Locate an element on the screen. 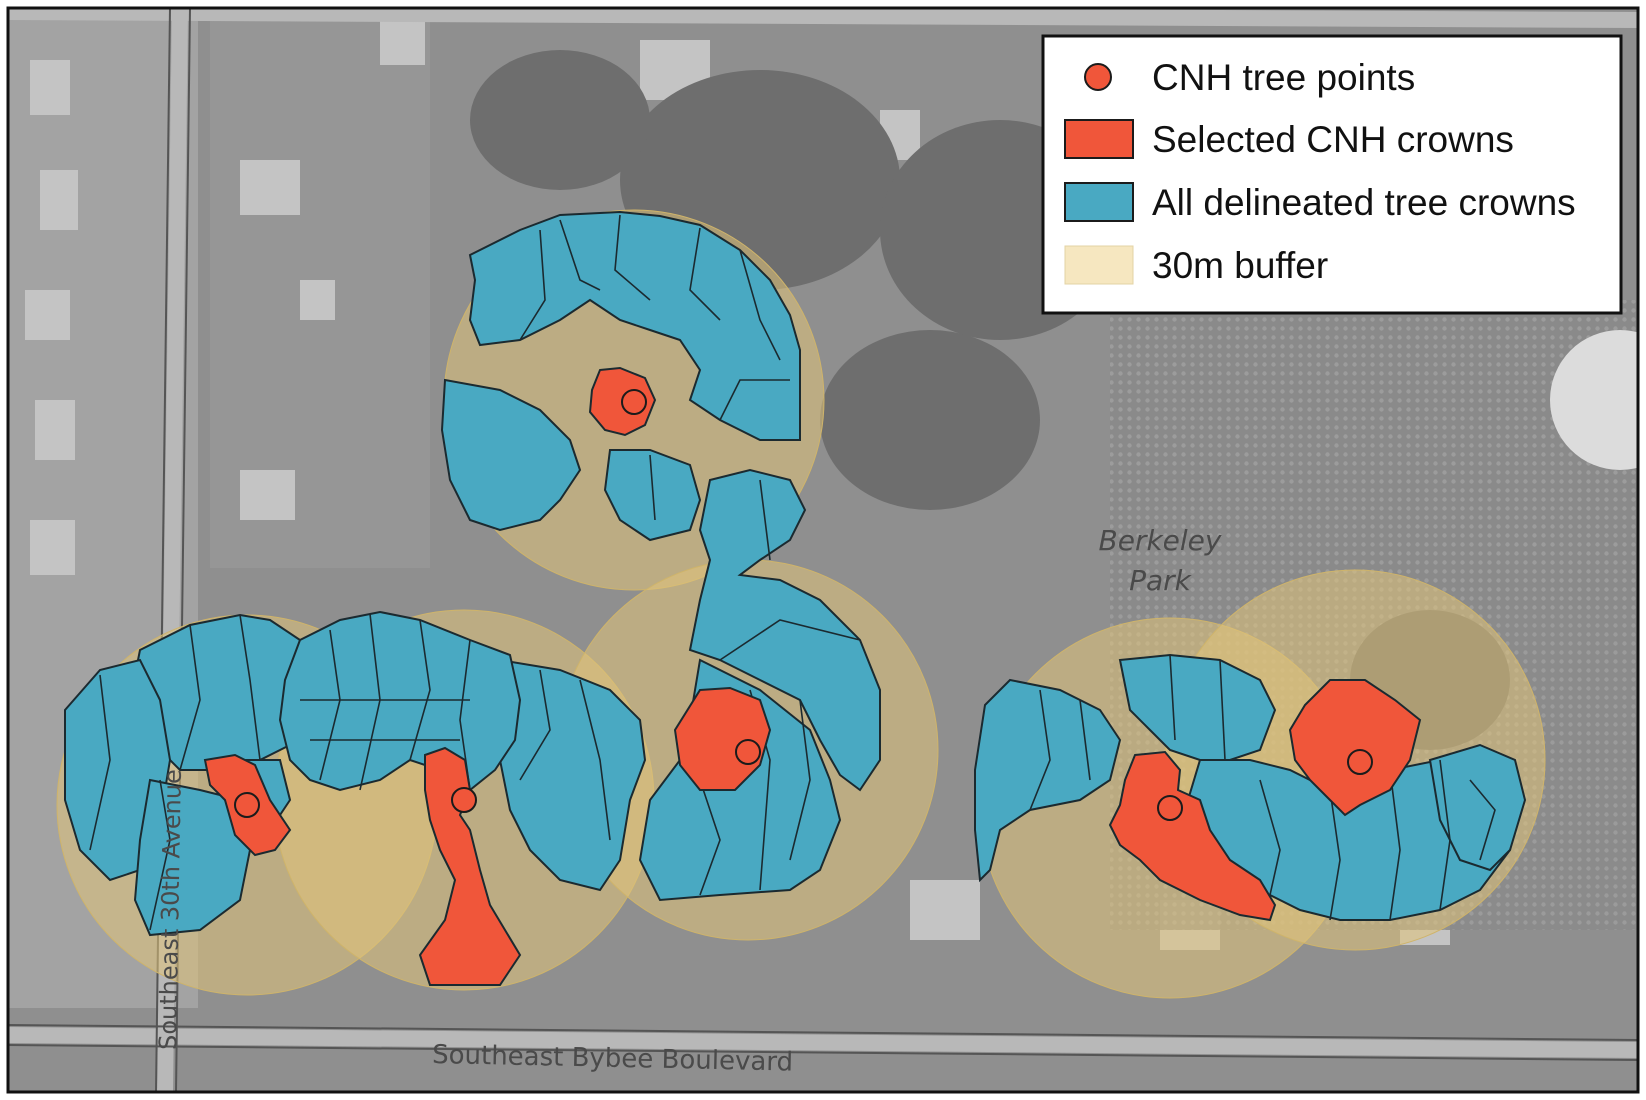  legend-item-buffer: 30m buffer is located at coordinates (1196, 265).